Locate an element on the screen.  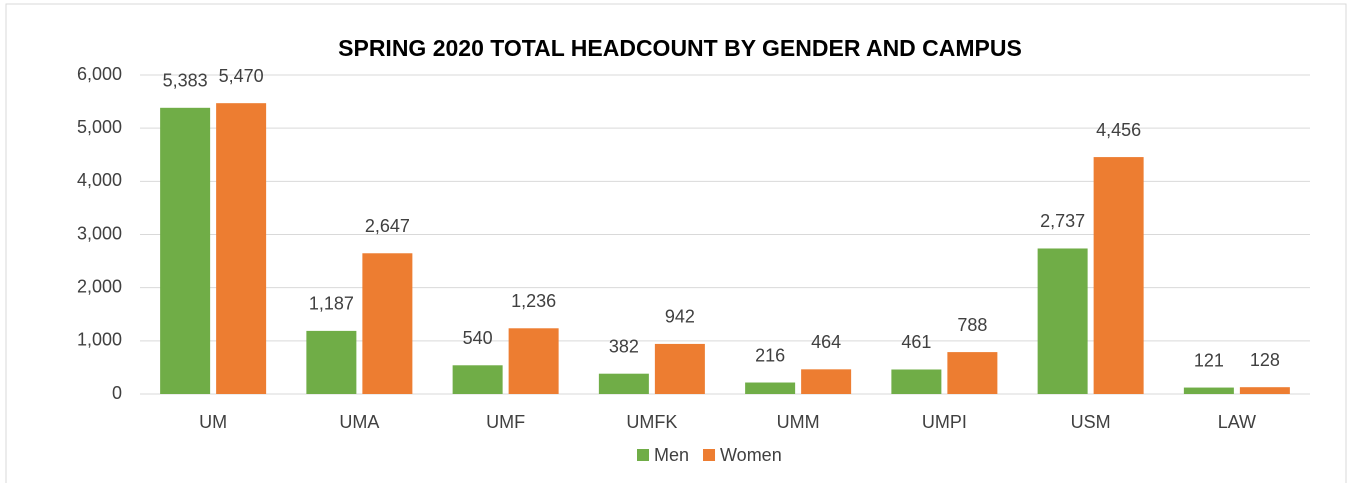
y-tick-label: 2,000 is located at coordinates (99, 286).